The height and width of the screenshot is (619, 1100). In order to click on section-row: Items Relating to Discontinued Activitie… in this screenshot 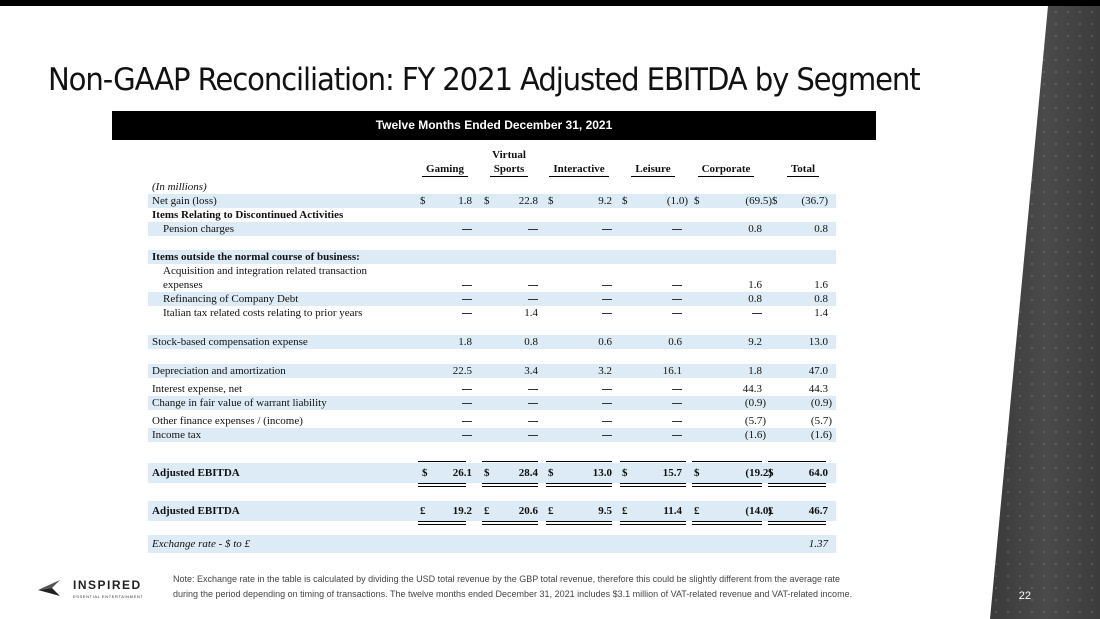, I will do `click(492, 215)`.